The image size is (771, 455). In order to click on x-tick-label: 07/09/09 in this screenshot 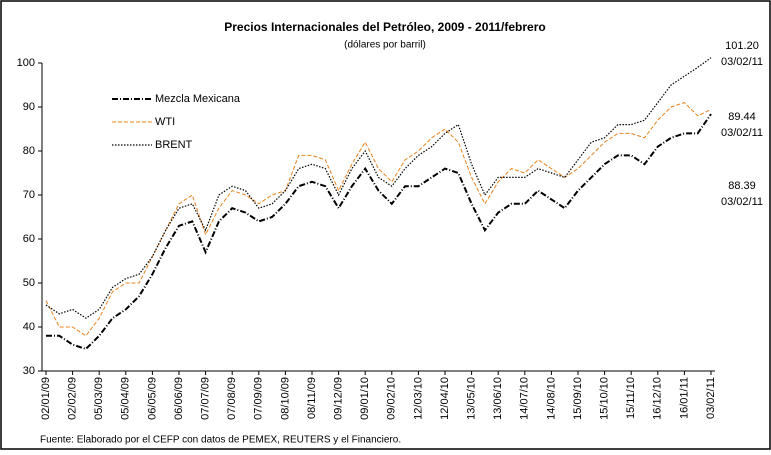, I will do `click(259, 398)`.